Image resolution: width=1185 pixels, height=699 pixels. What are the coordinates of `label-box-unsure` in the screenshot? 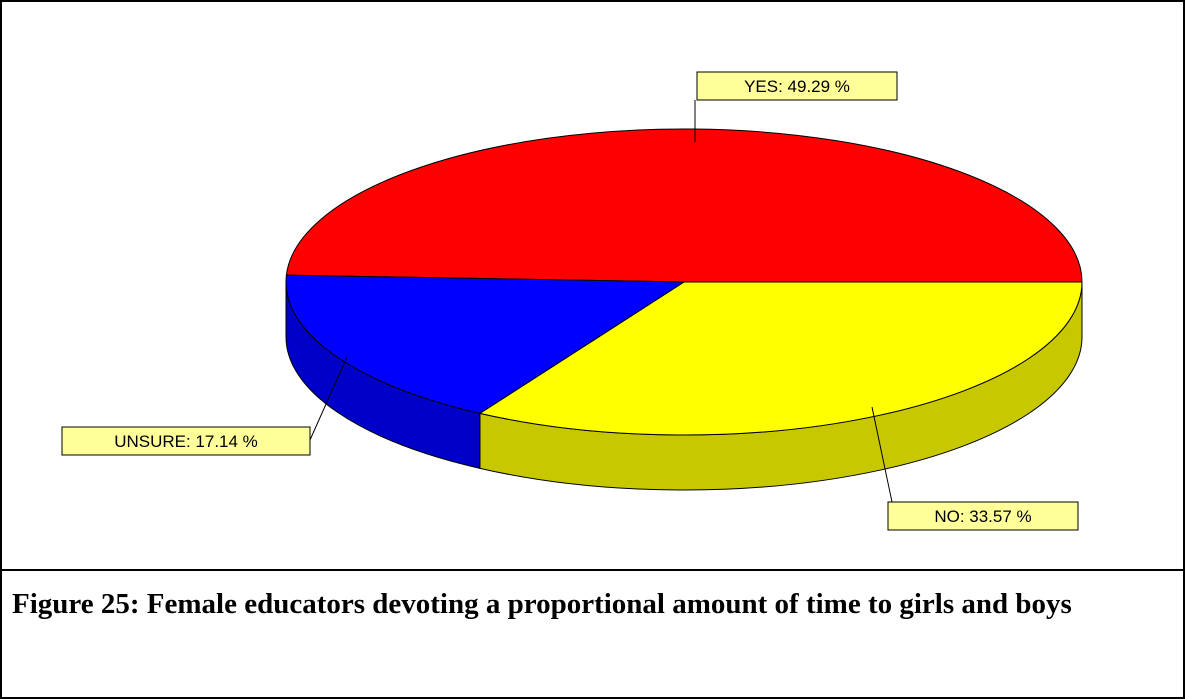 It's located at (186, 441).